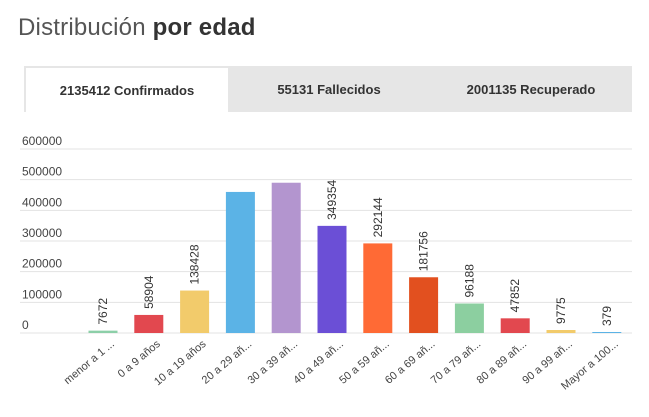 The width and height of the screenshot is (649, 417). I want to click on tab-recuperado: 2001135 Recuperado, so click(531, 89).